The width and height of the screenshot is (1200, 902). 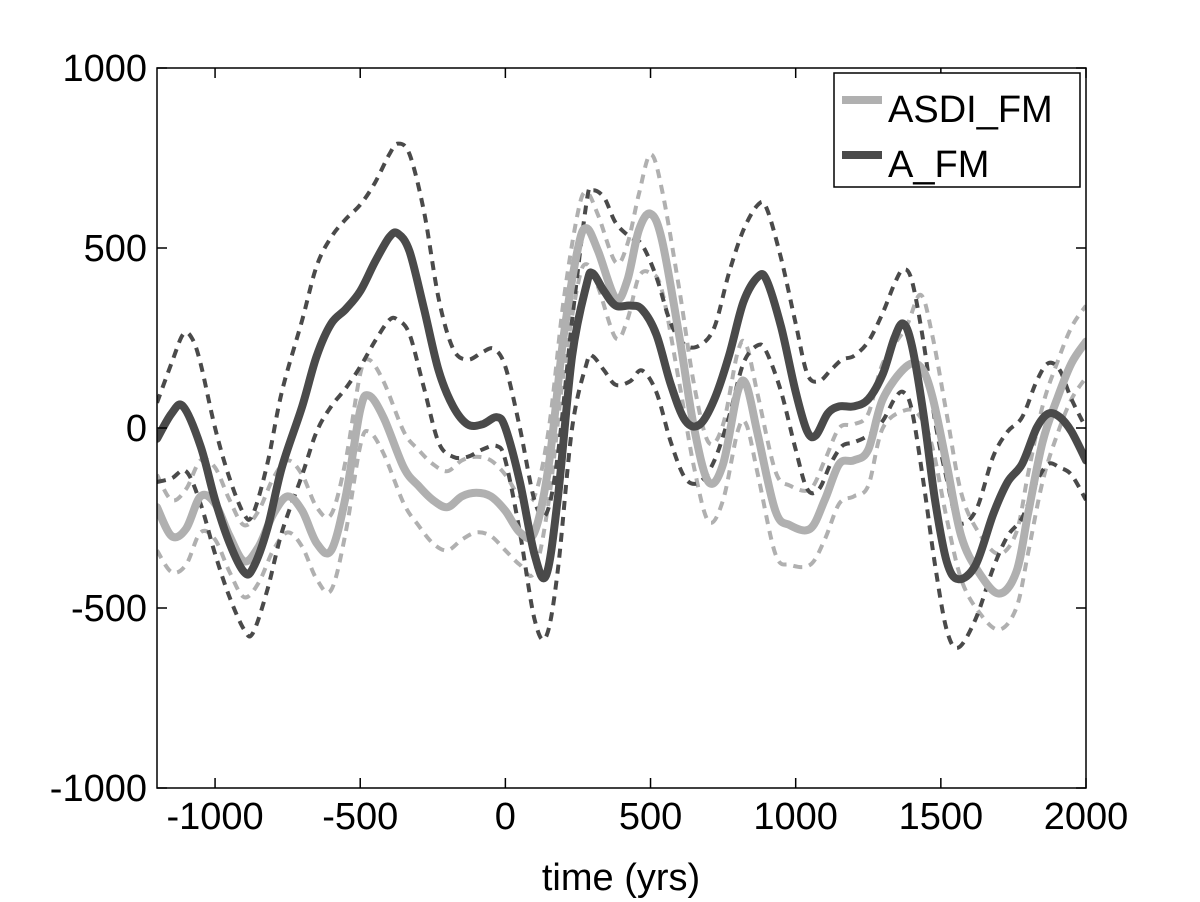 What do you see at coordinates (938, 165) in the screenshot?
I see `legend-label-a-fm: A_FM` at bounding box center [938, 165].